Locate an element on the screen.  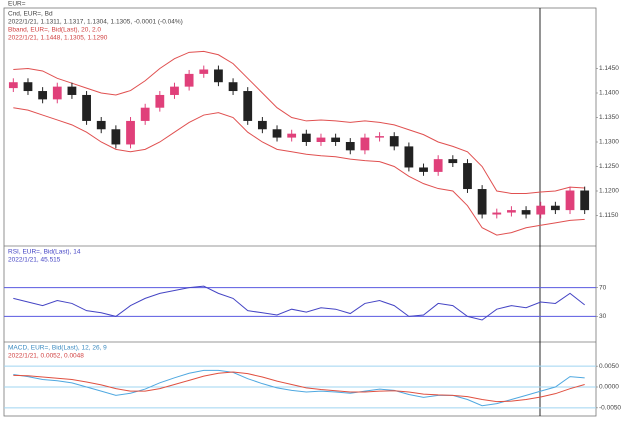
panel-title: MACD, EUR=, Bid(Last), 12, 26, 9 is located at coordinates (57, 348).